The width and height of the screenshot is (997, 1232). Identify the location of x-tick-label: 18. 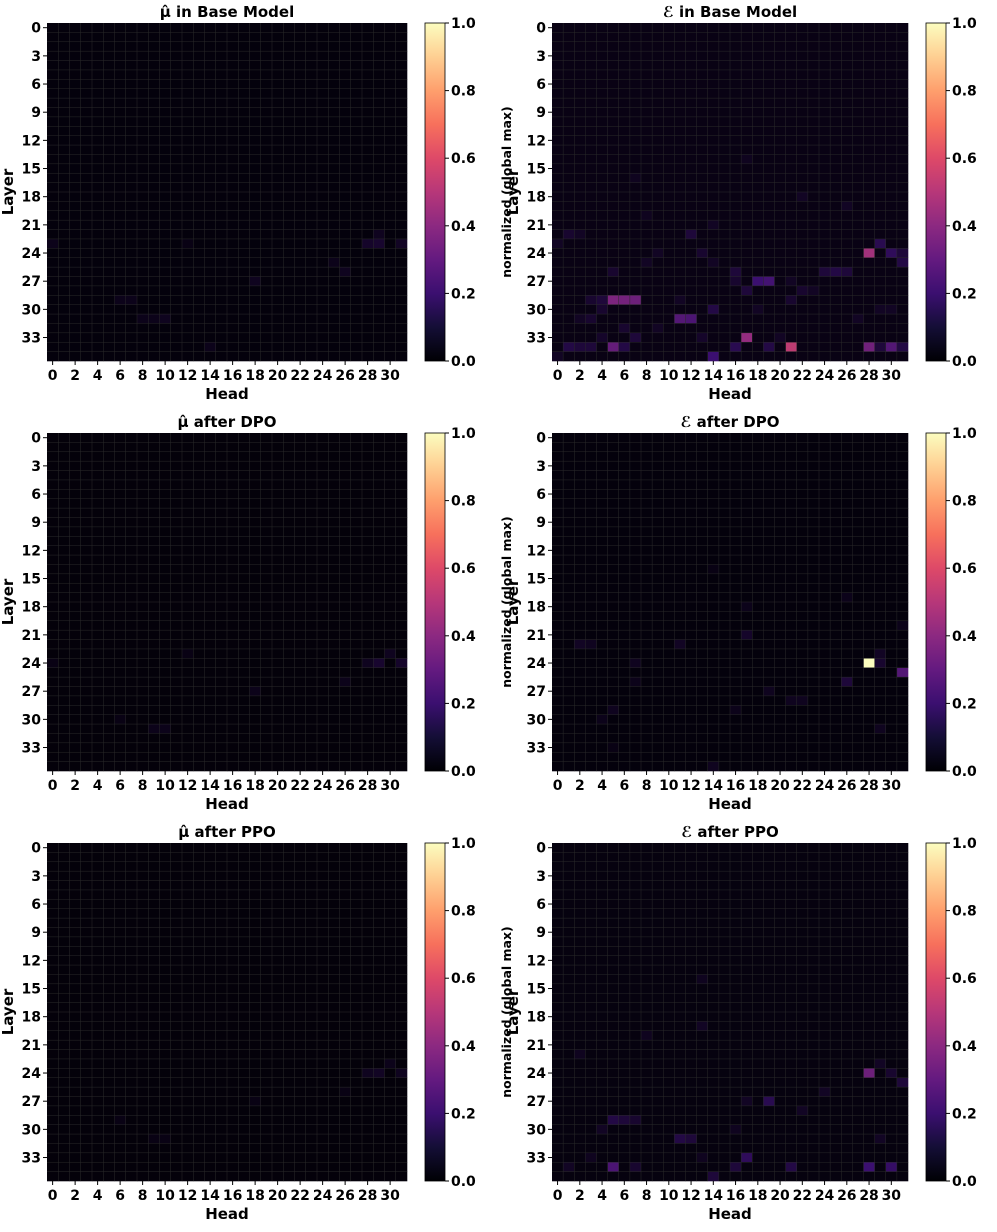
(757, 376).